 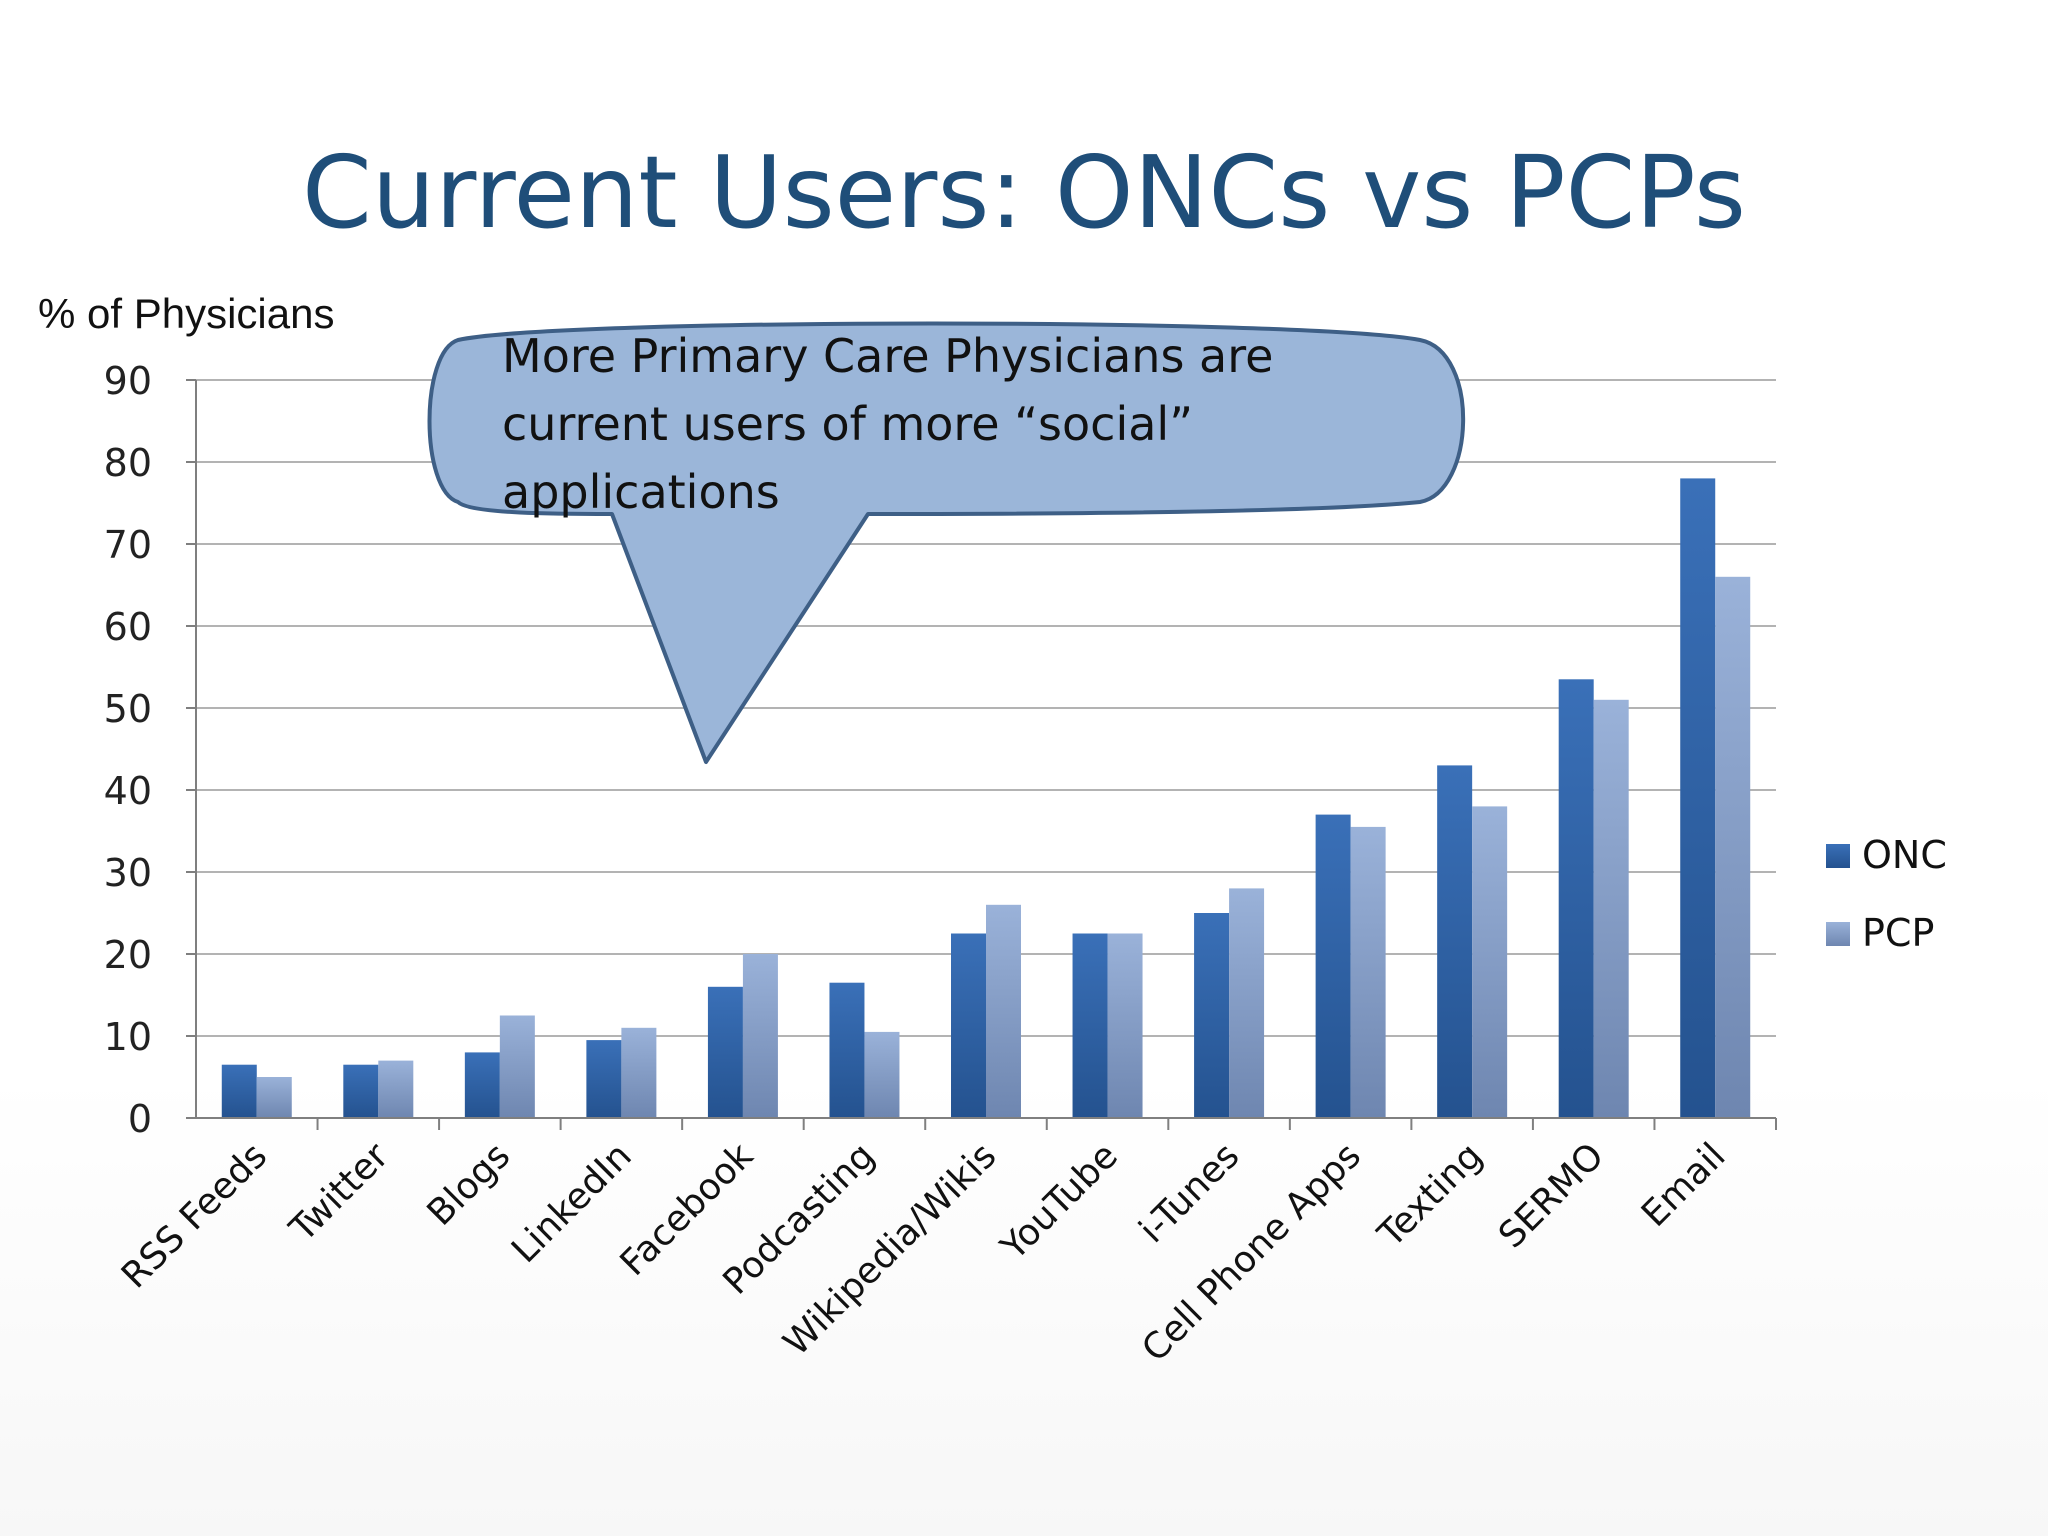 I want to click on x-tick-label: Cell Phone Apps, so click(x=1251, y=1252).